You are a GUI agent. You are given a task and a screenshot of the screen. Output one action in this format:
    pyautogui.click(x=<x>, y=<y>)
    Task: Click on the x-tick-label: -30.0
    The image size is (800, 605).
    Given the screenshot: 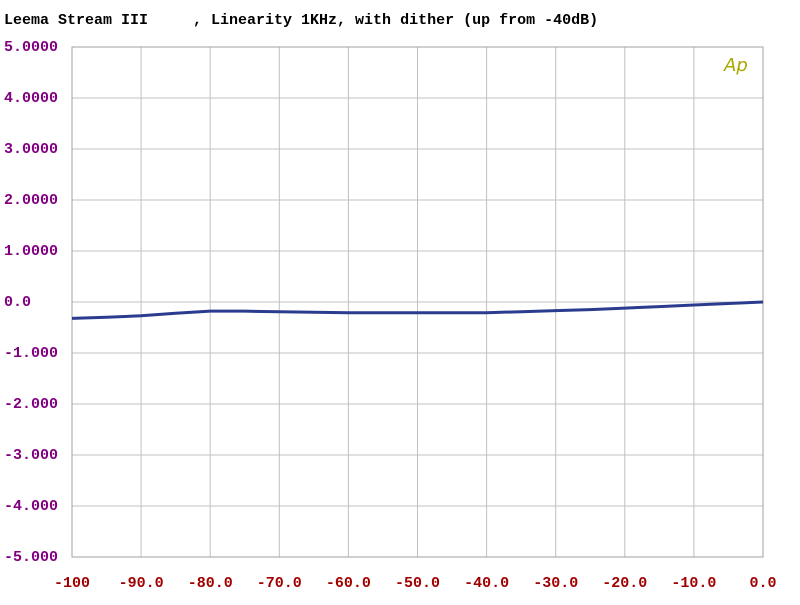 What is the action you would take?
    pyautogui.click(x=555, y=583)
    